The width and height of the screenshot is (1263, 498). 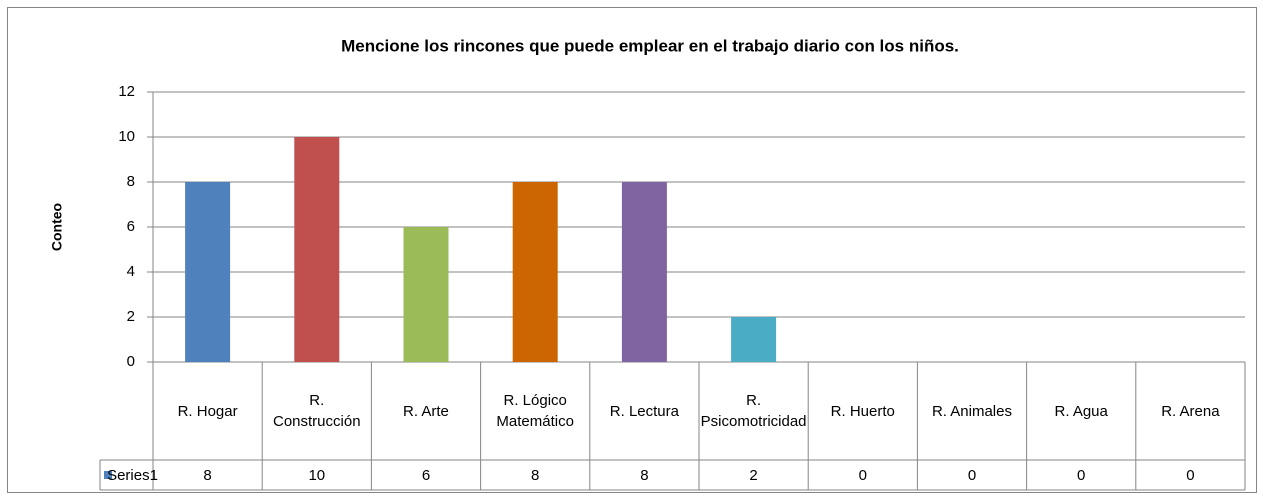 I want to click on y-tick-label: 0, so click(x=131, y=361).